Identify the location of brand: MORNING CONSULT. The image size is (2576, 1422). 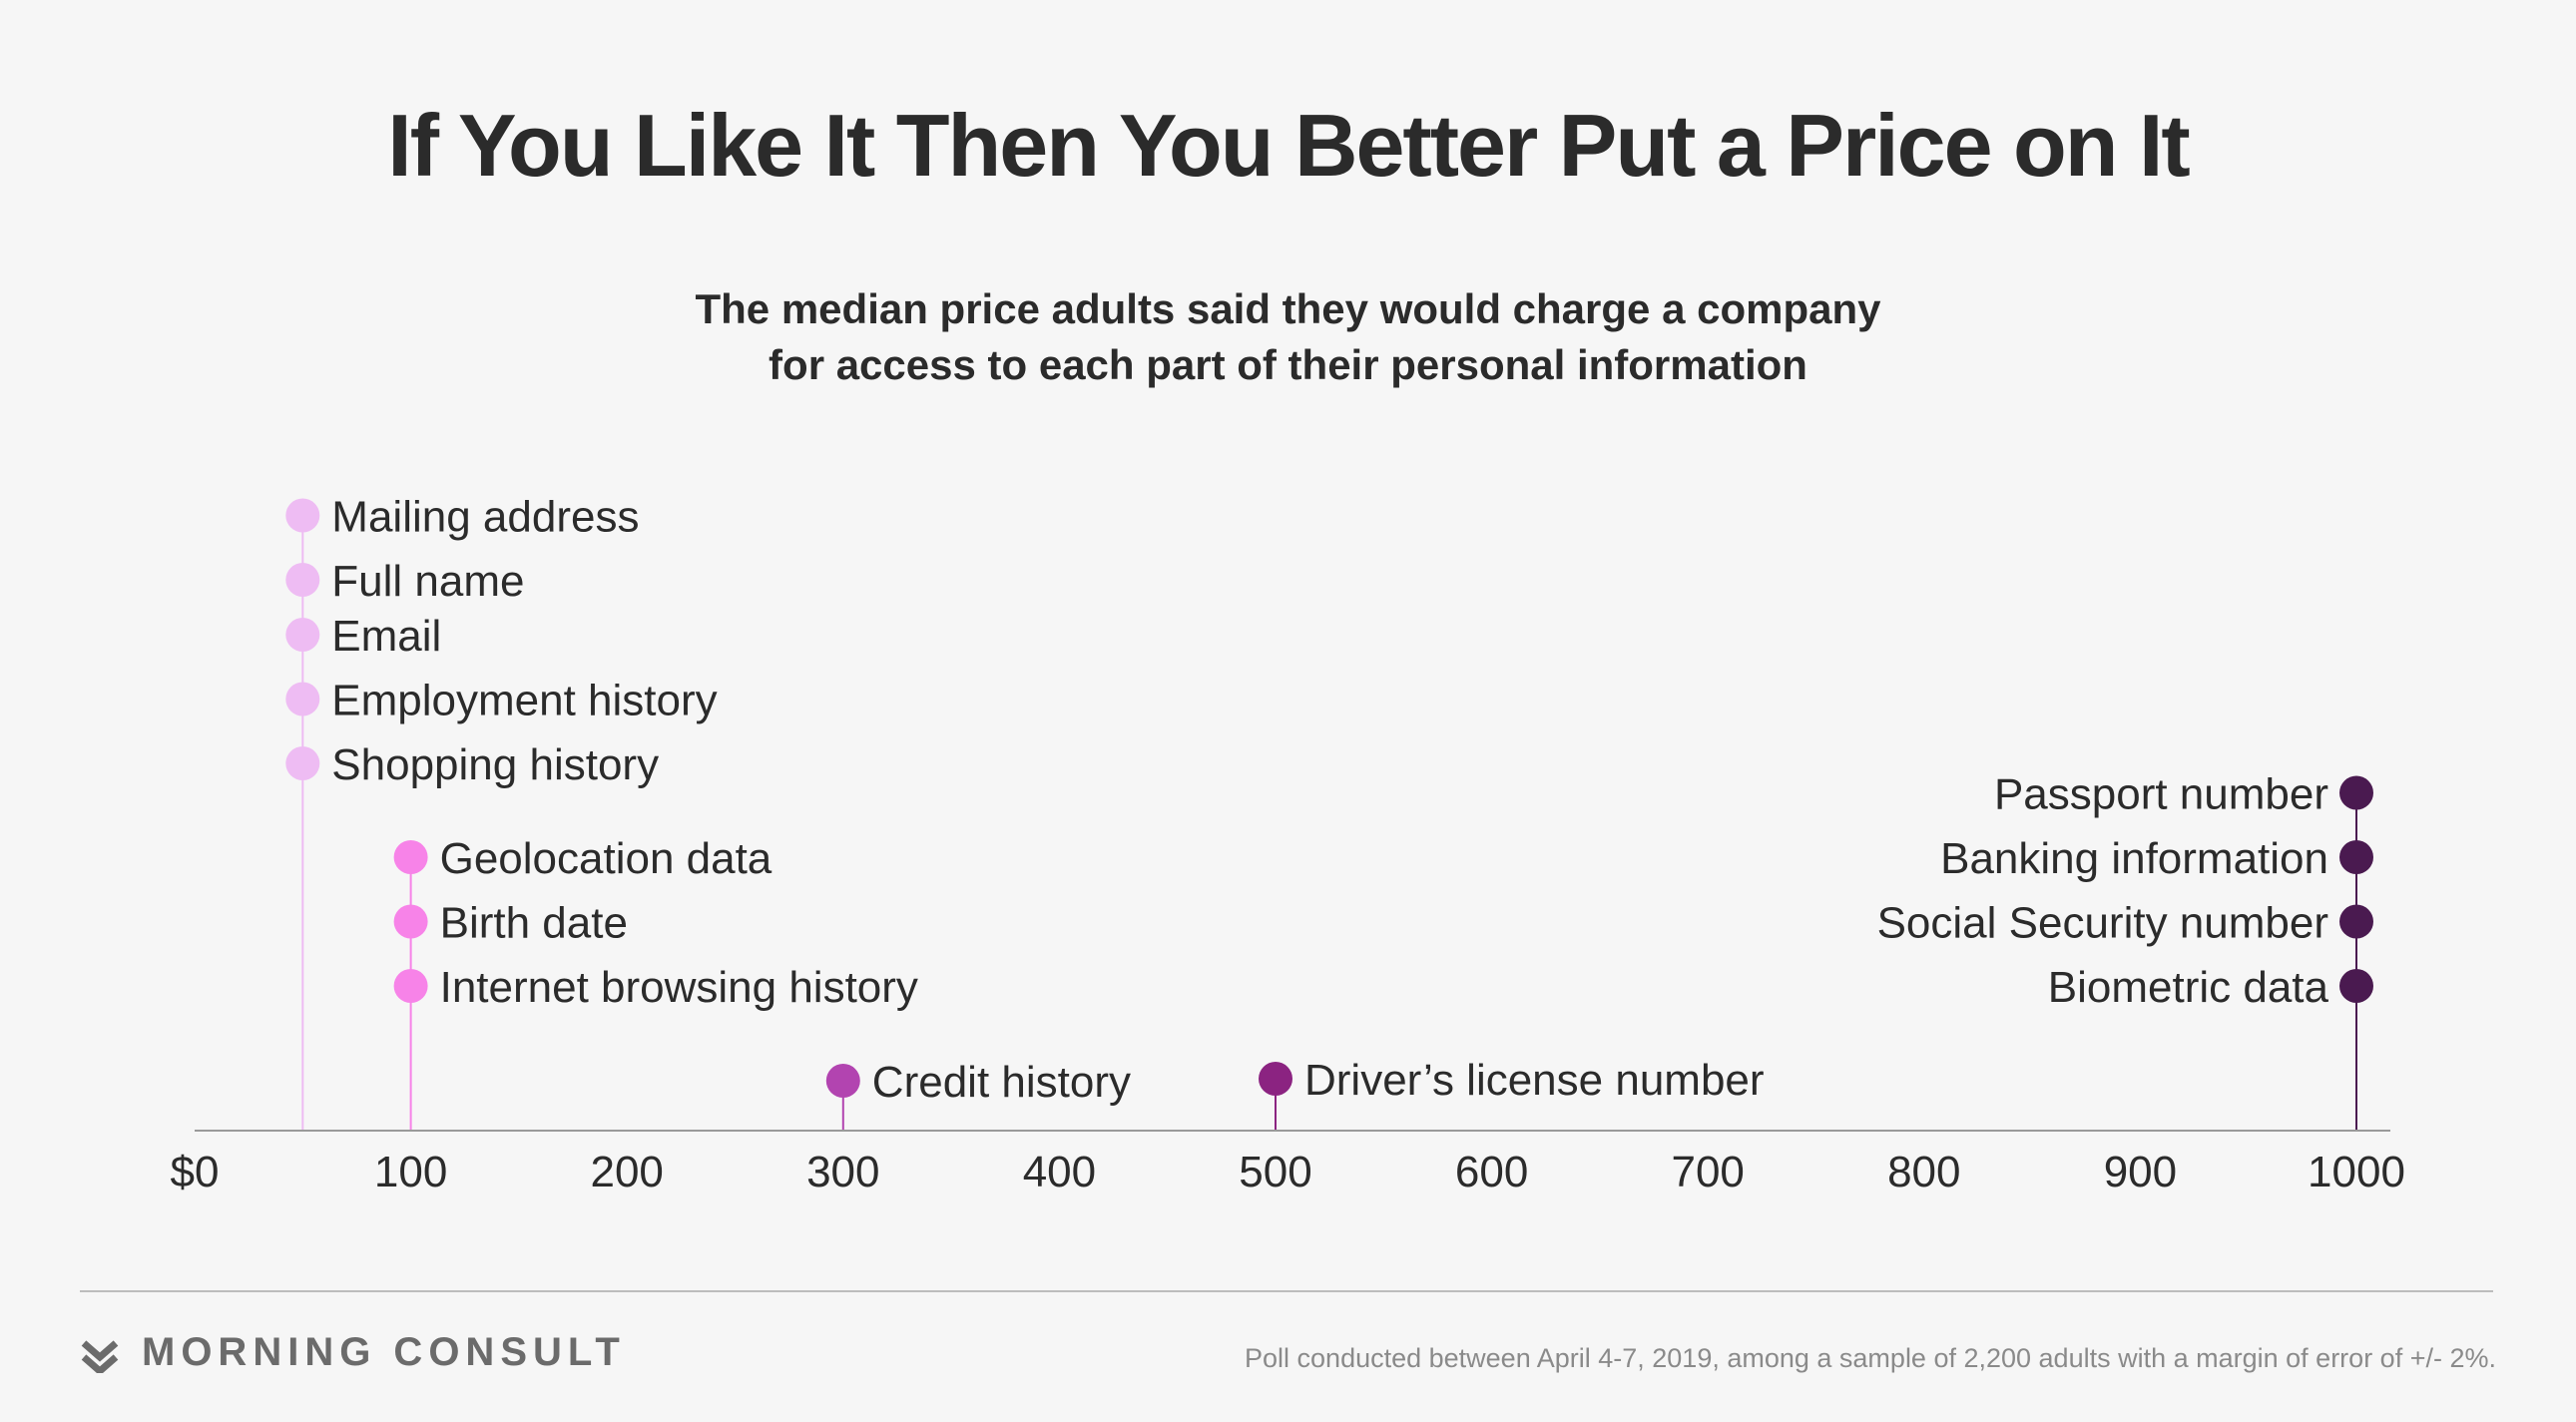
(353, 1353).